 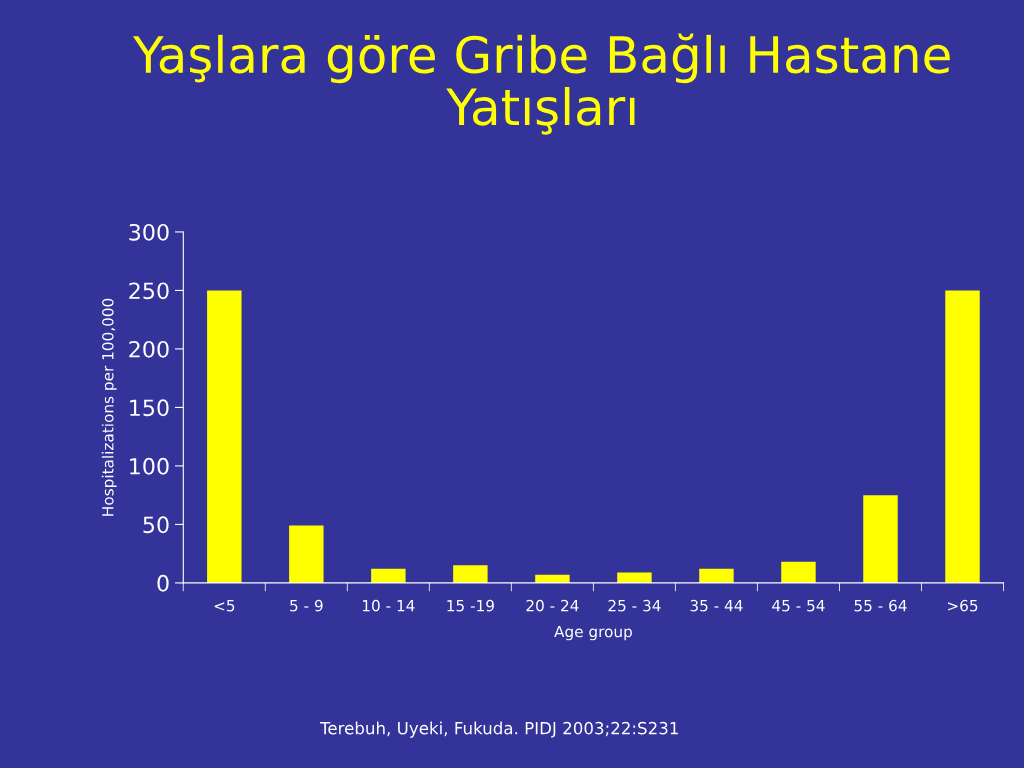 I want to click on x-tick-label: 20 - 24, so click(x=552, y=605).